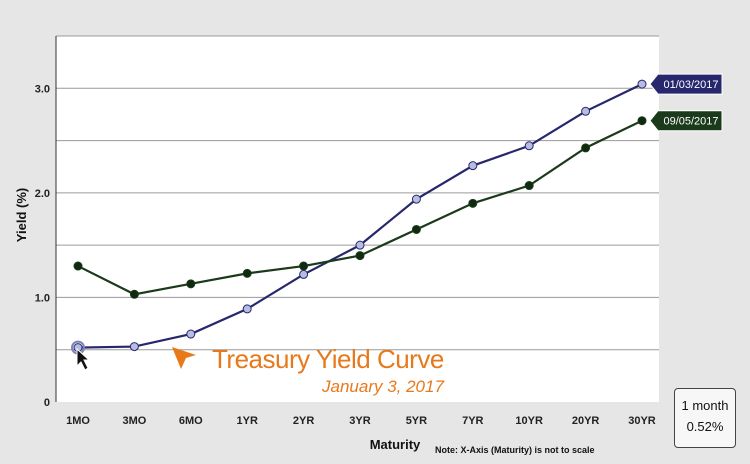  I want to click on x-tick-label: 3YR, so click(359, 421).